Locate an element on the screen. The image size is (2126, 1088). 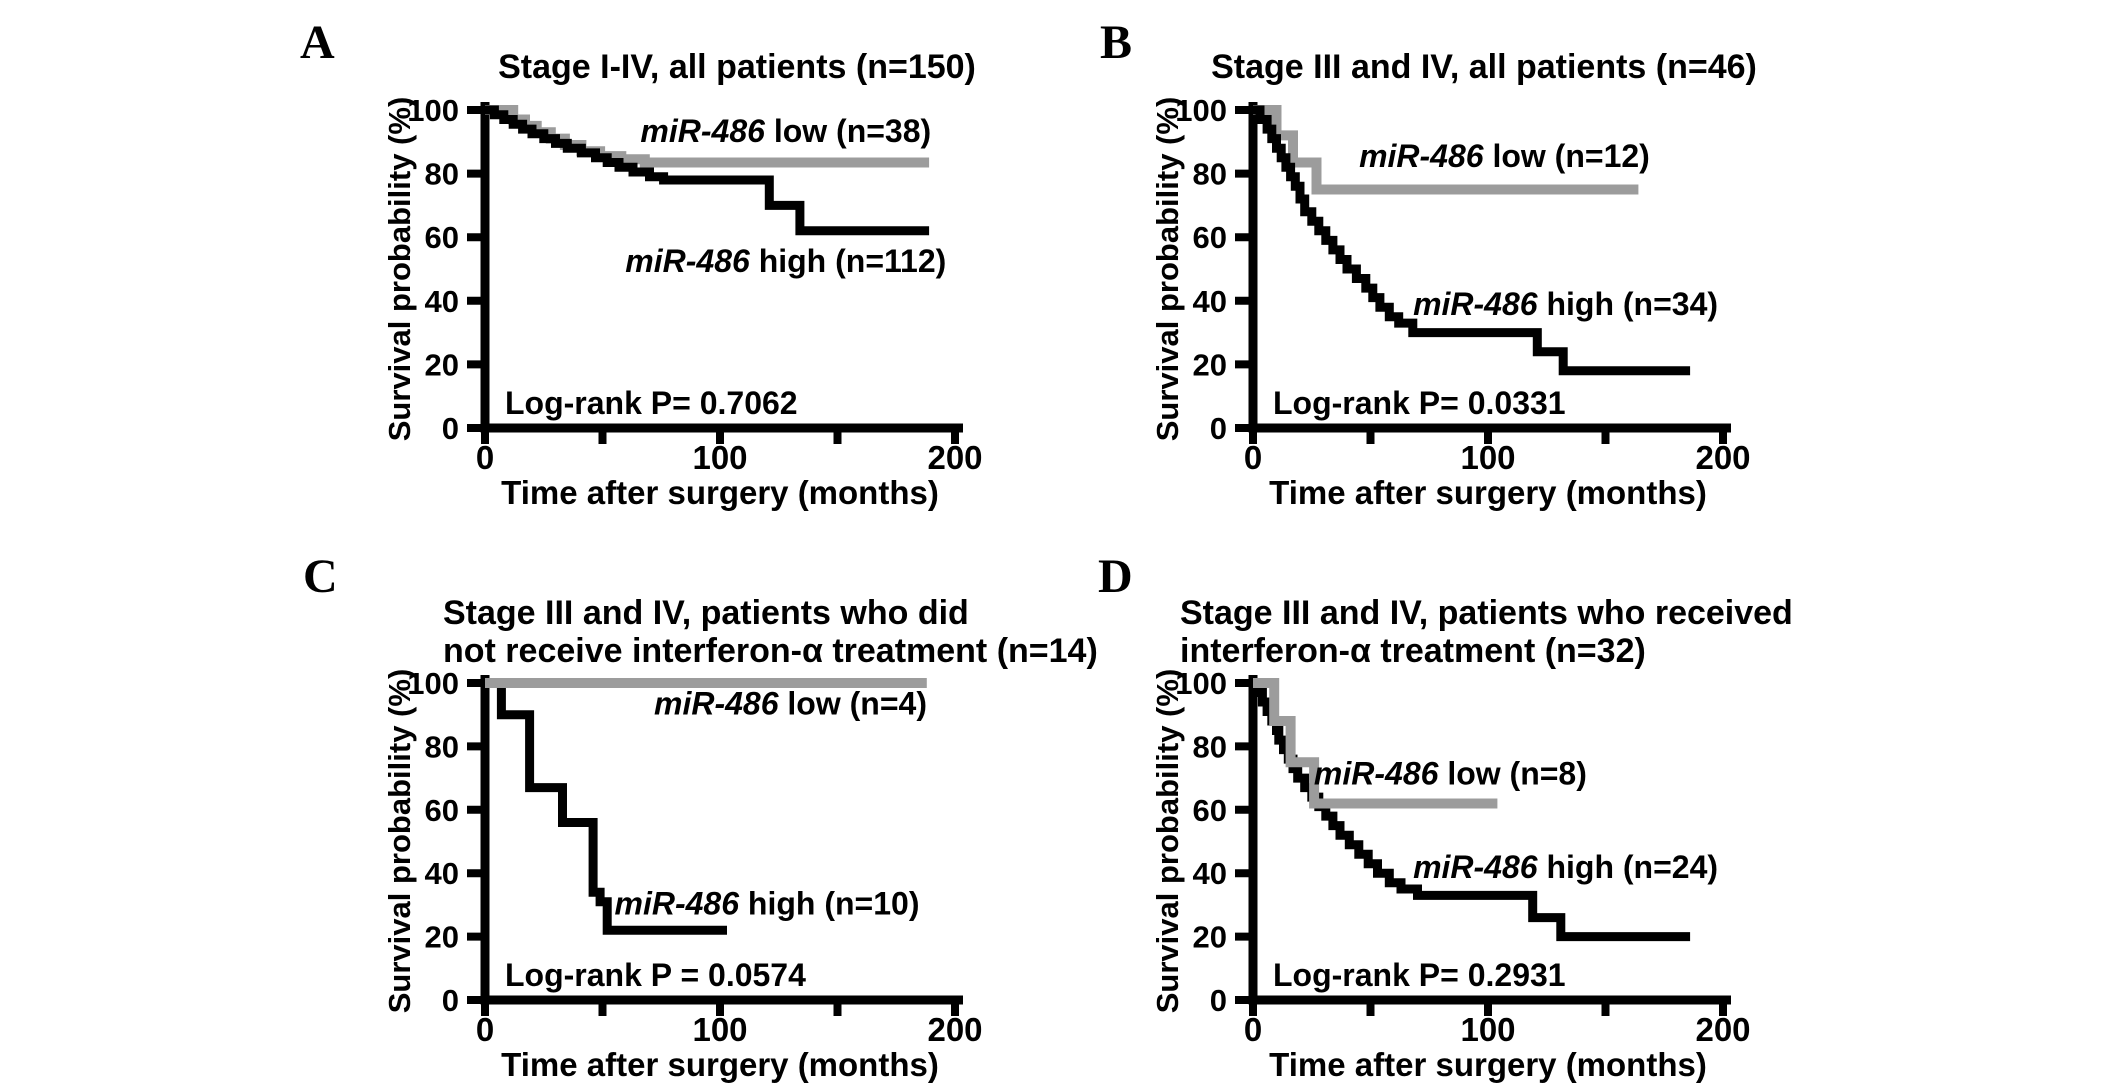
logrank-label: Log-rank P= 0.2931 is located at coordinates (1419, 975).